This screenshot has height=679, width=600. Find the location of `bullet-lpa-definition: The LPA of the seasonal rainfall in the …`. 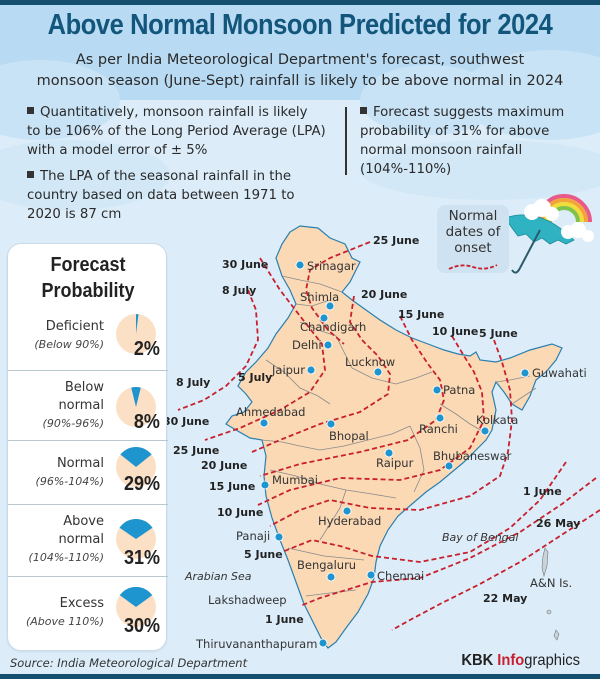

bullet-lpa-definition: The LPA of the seasonal rainfall in the … is located at coordinates (161, 195).